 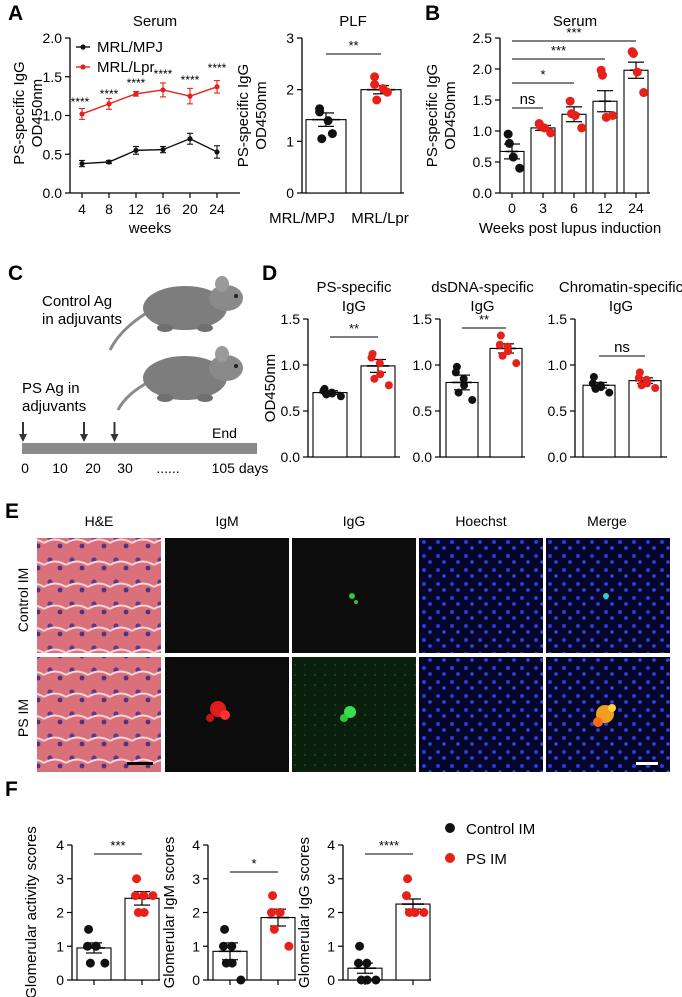 What do you see at coordinates (16, 273) in the screenshot?
I see `panel-letter-c: C` at bounding box center [16, 273].